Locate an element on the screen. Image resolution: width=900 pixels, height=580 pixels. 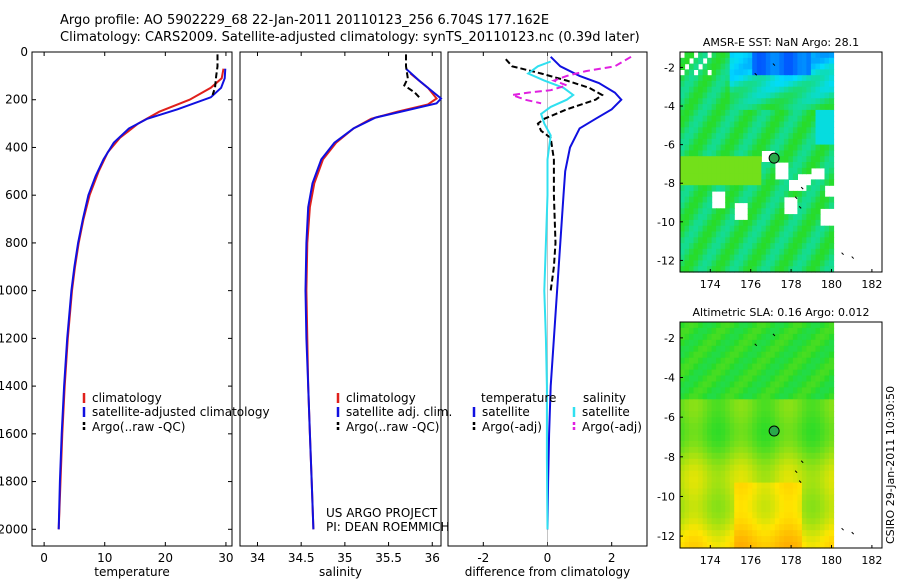
project-annotation: US ARGO PROJECT is located at coordinates (382, 513).